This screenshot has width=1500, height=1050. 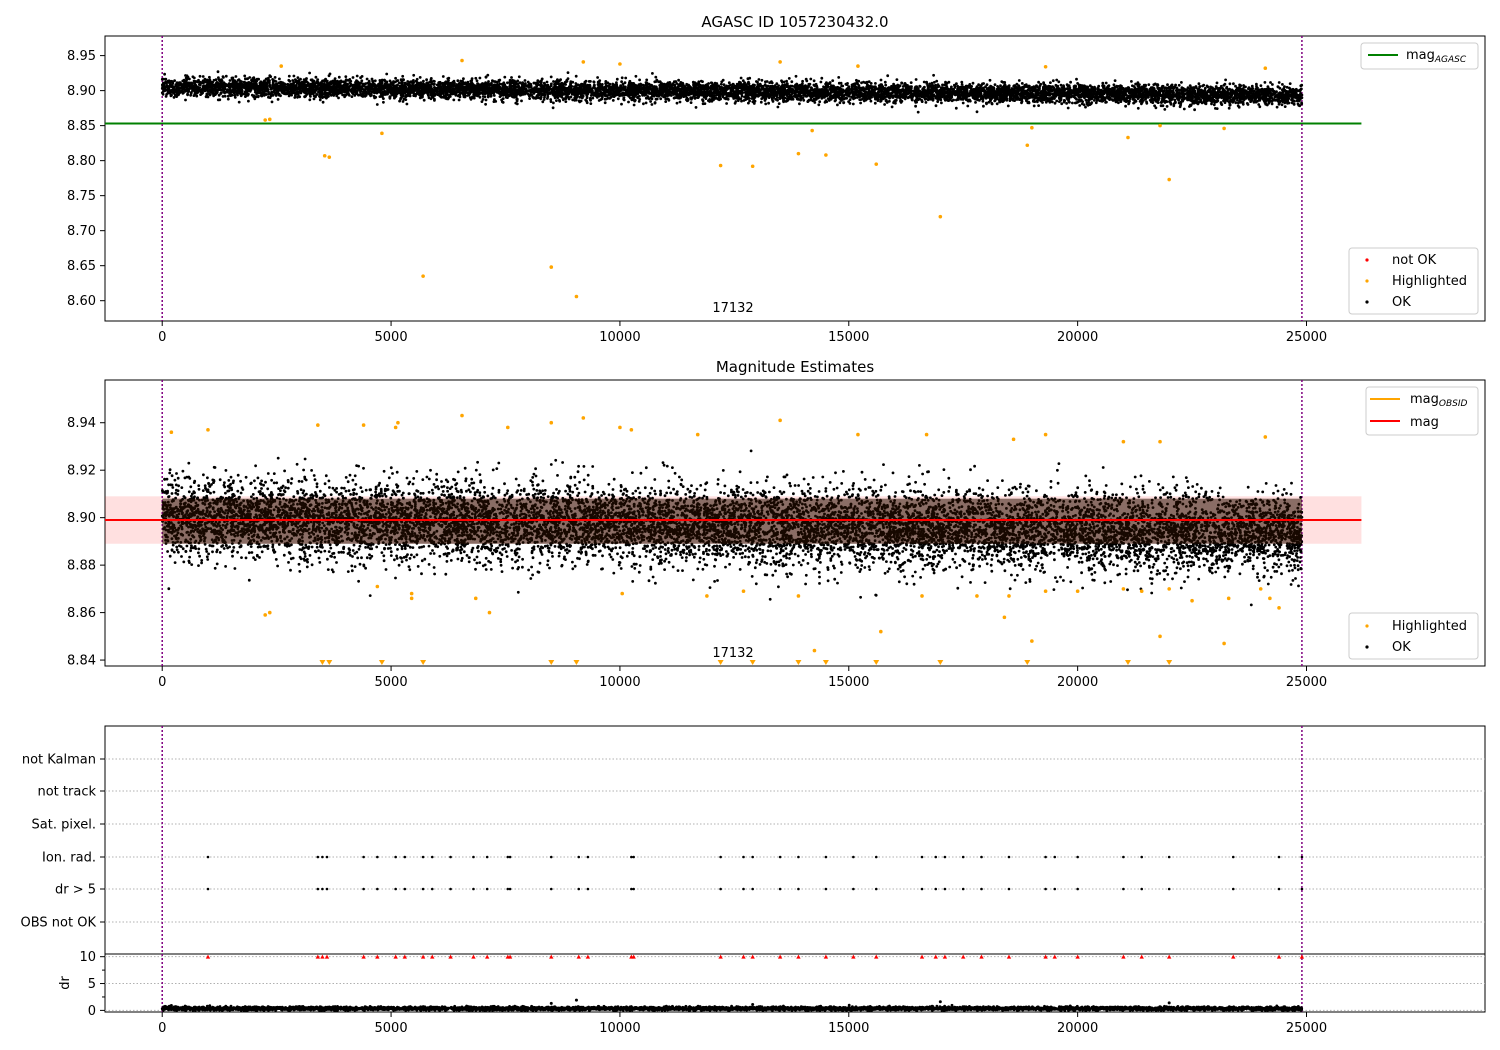 What do you see at coordinates (794, 22) in the screenshot?
I see `panel-agasc-title: AGASC ID 1057230432.0` at bounding box center [794, 22].